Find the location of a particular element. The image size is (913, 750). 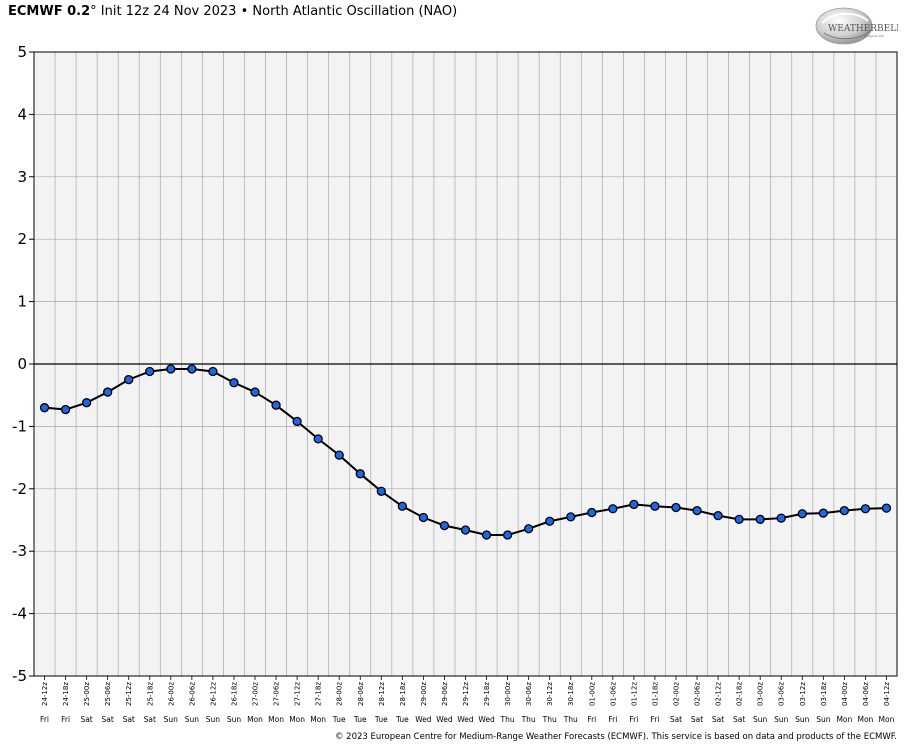

index-name: North Atlantic Oscillation (NAO) is located at coordinates (355, 11).